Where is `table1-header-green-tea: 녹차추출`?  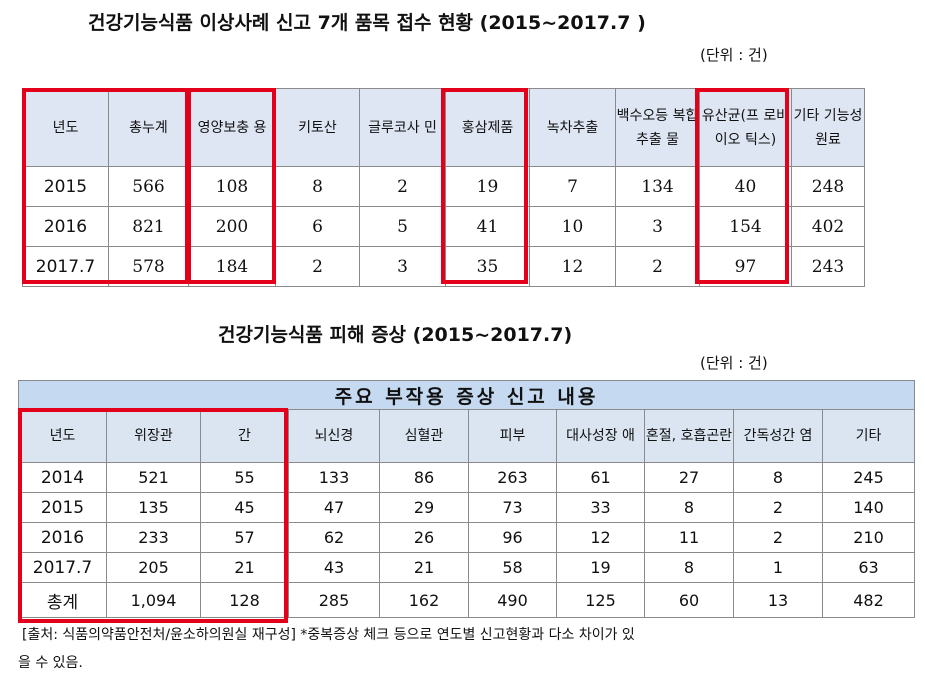 table1-header-green-tea: 녹차추출 is located at coordinates (572, 127).